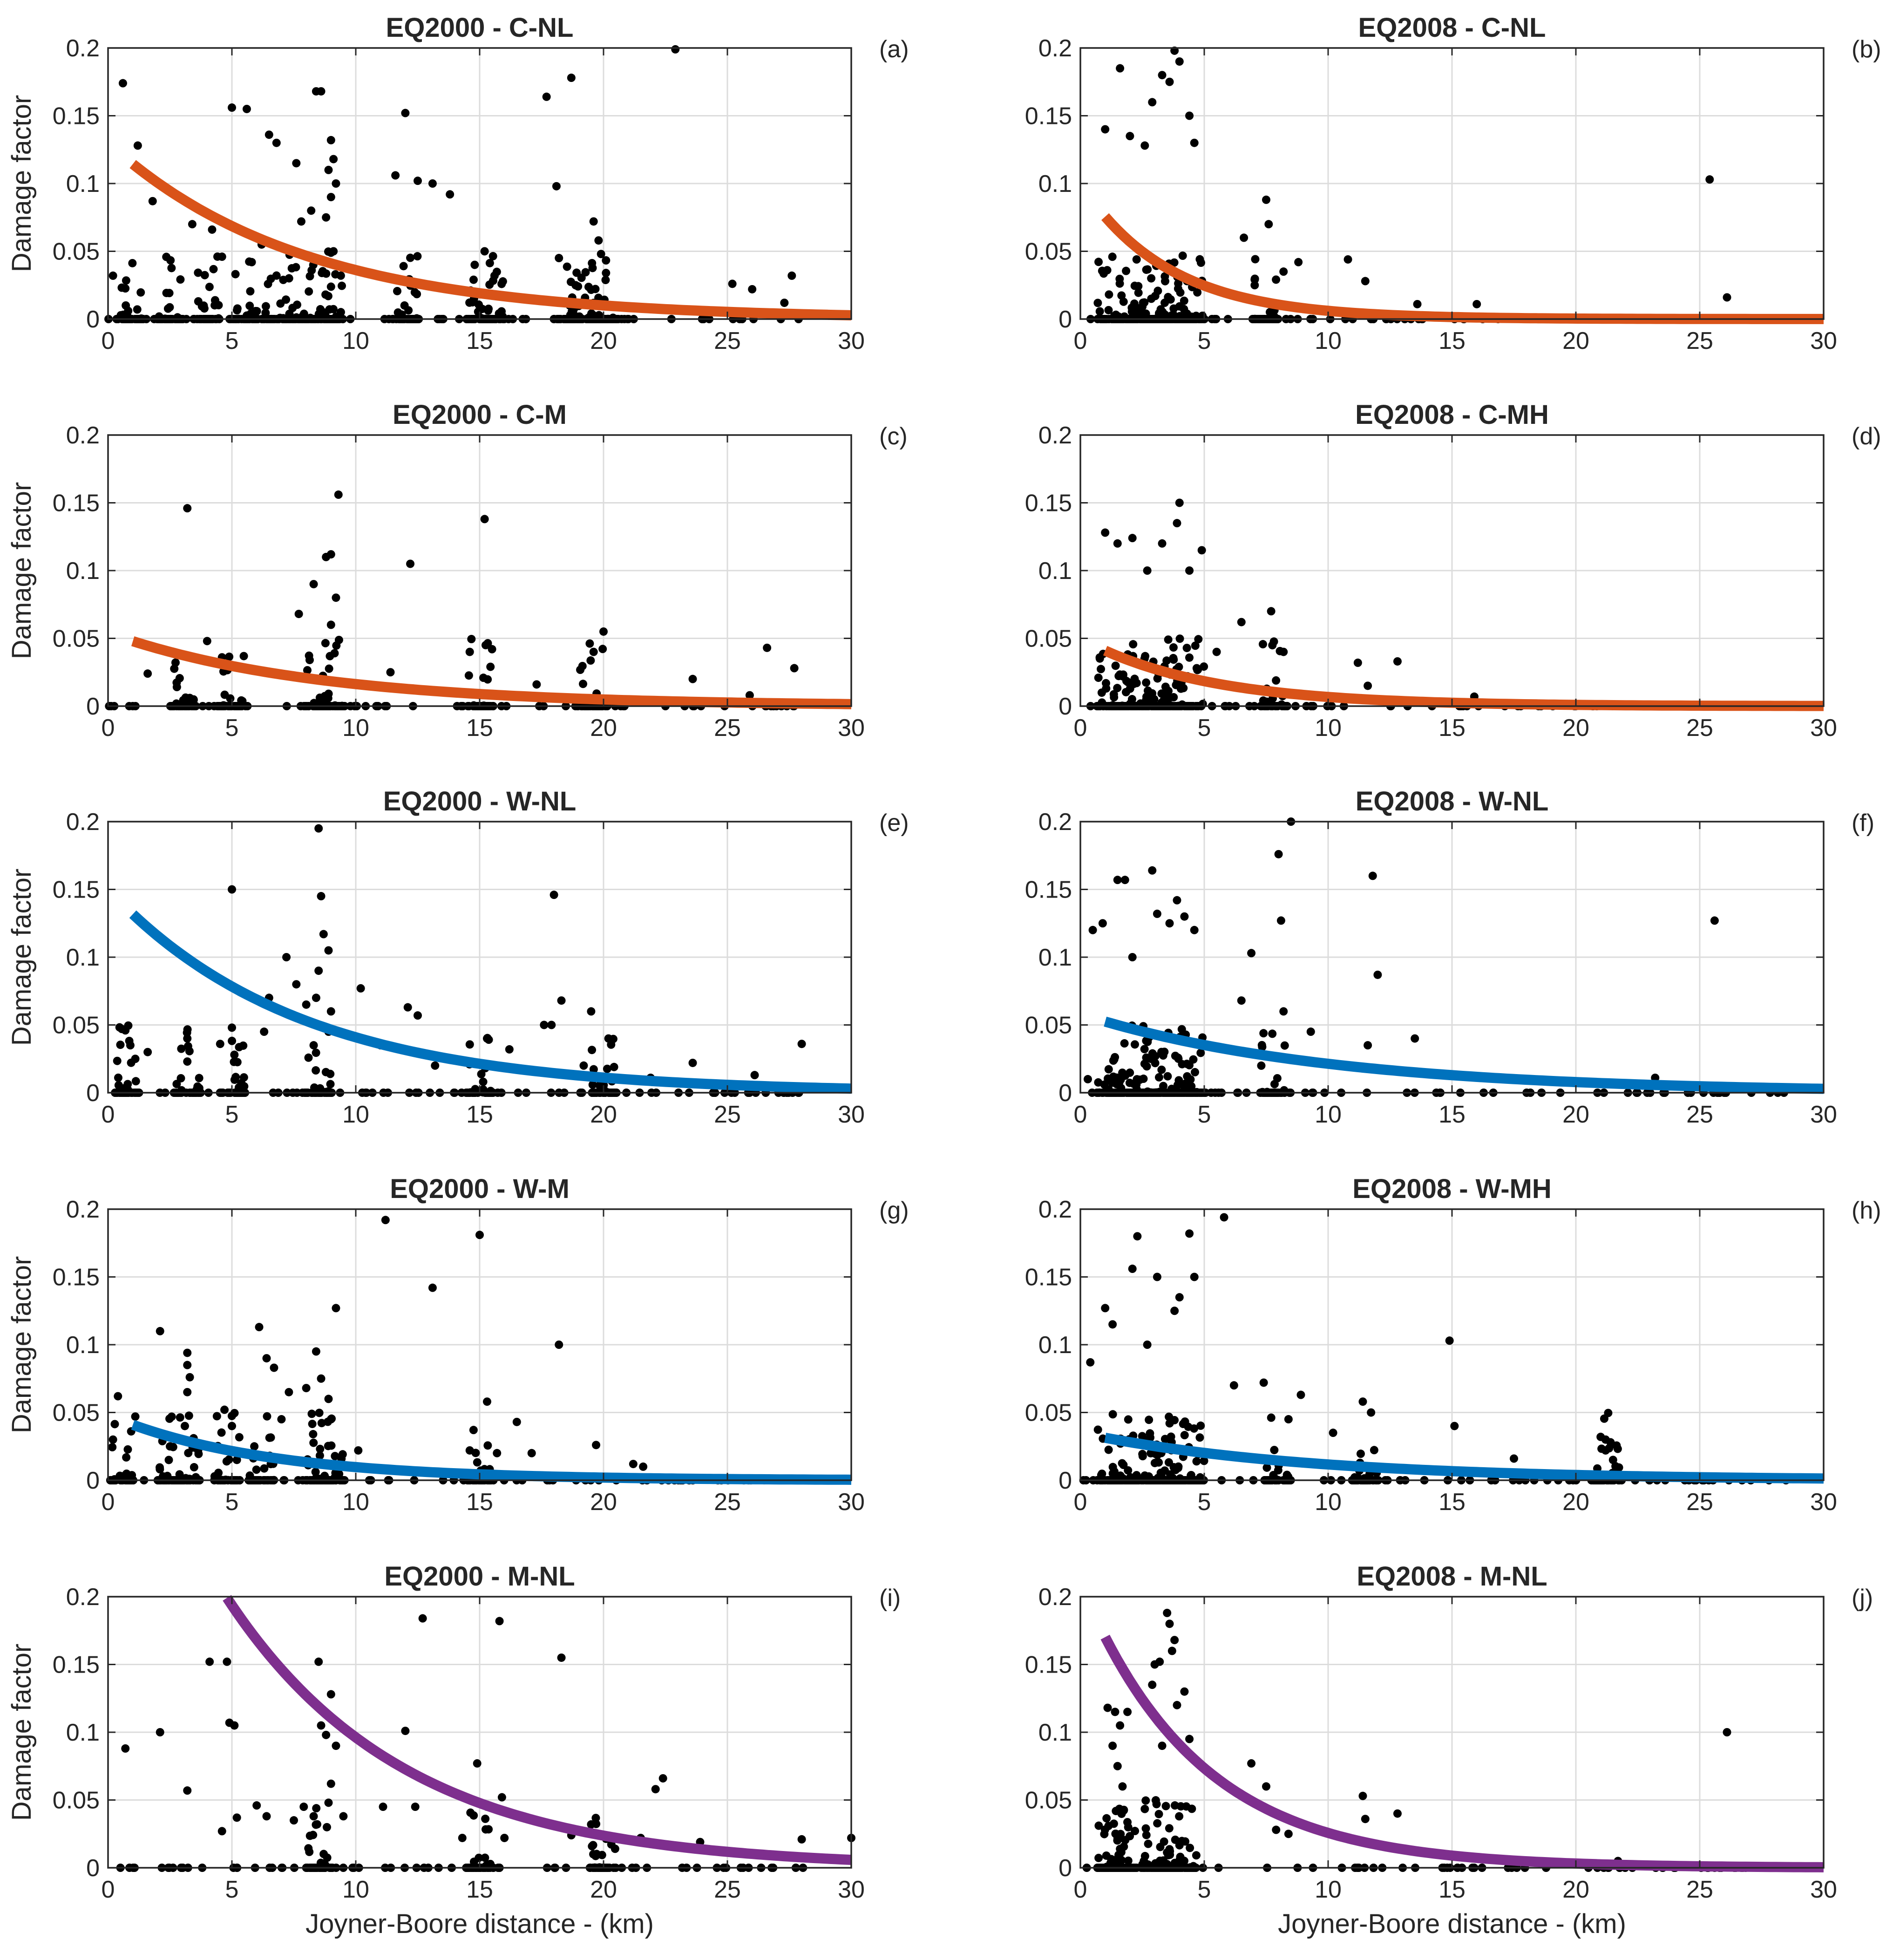 This screenshot has height=1960, width=1893. I want to click on panel-label: (i), so click(890, 1598).